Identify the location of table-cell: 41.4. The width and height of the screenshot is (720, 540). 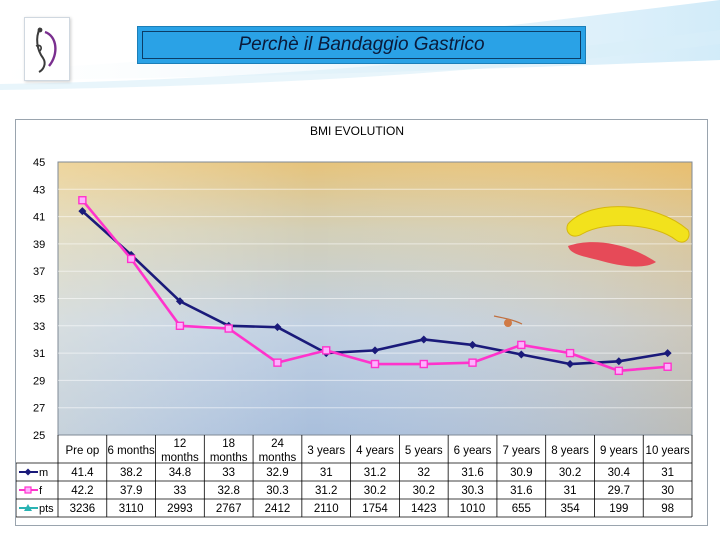
(82, 473).